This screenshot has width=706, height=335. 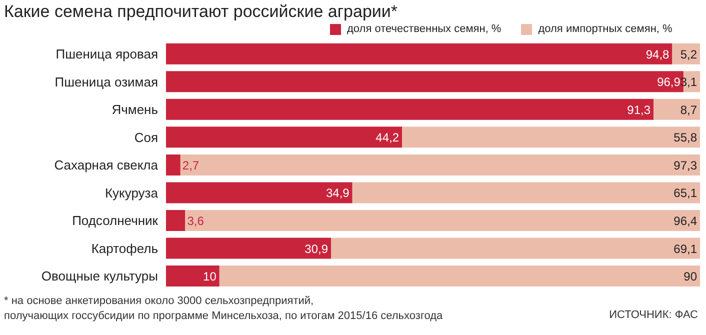 What do you see at coordinates (316, 249) in the screenshot?
I see `data-label: 30,9` at bounding box center [316, 249].